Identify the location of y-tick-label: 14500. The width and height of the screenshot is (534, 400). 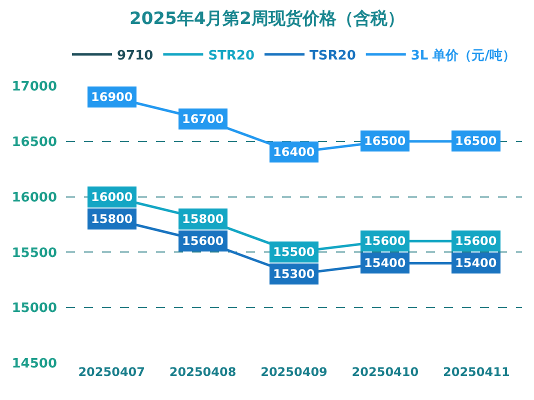
(34, 364).